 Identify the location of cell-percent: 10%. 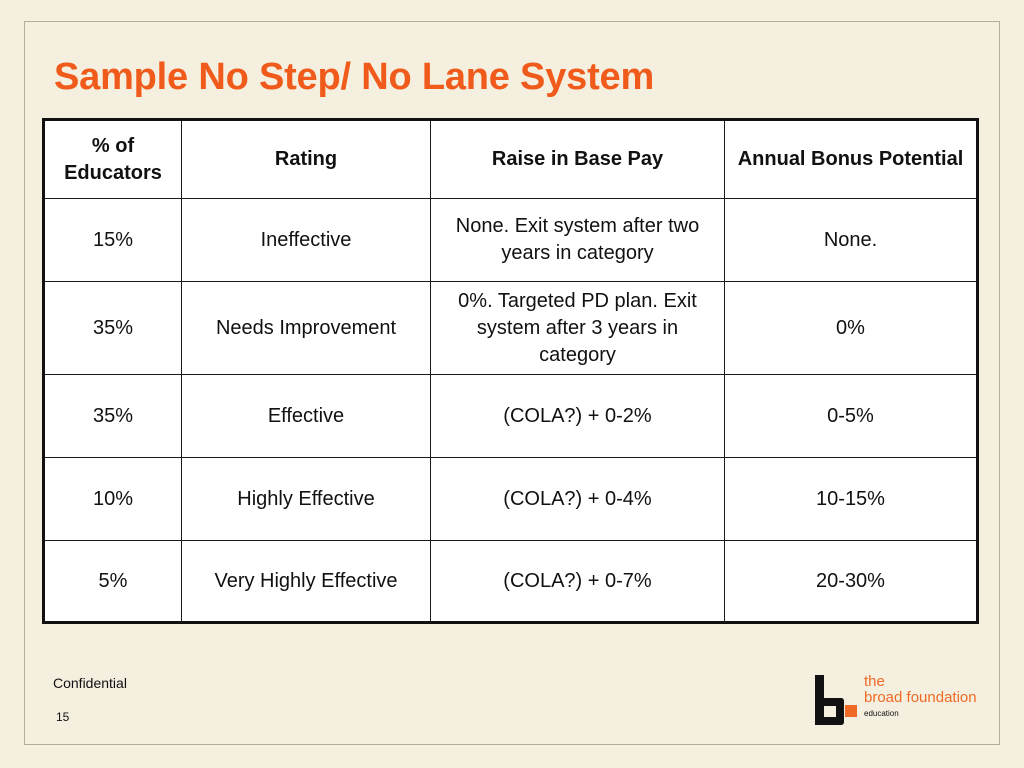
(112, 499).